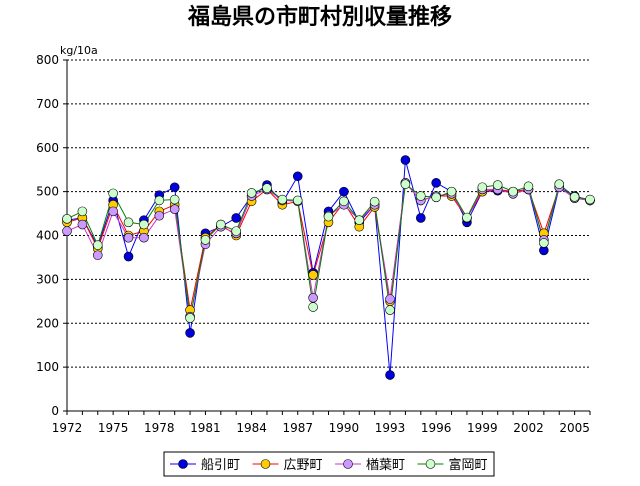 This screenshot has height=486, width=640. Describe the element at coordinates (436, 428) in the screenshot. I see `x-tick-label: 1996` at that location.